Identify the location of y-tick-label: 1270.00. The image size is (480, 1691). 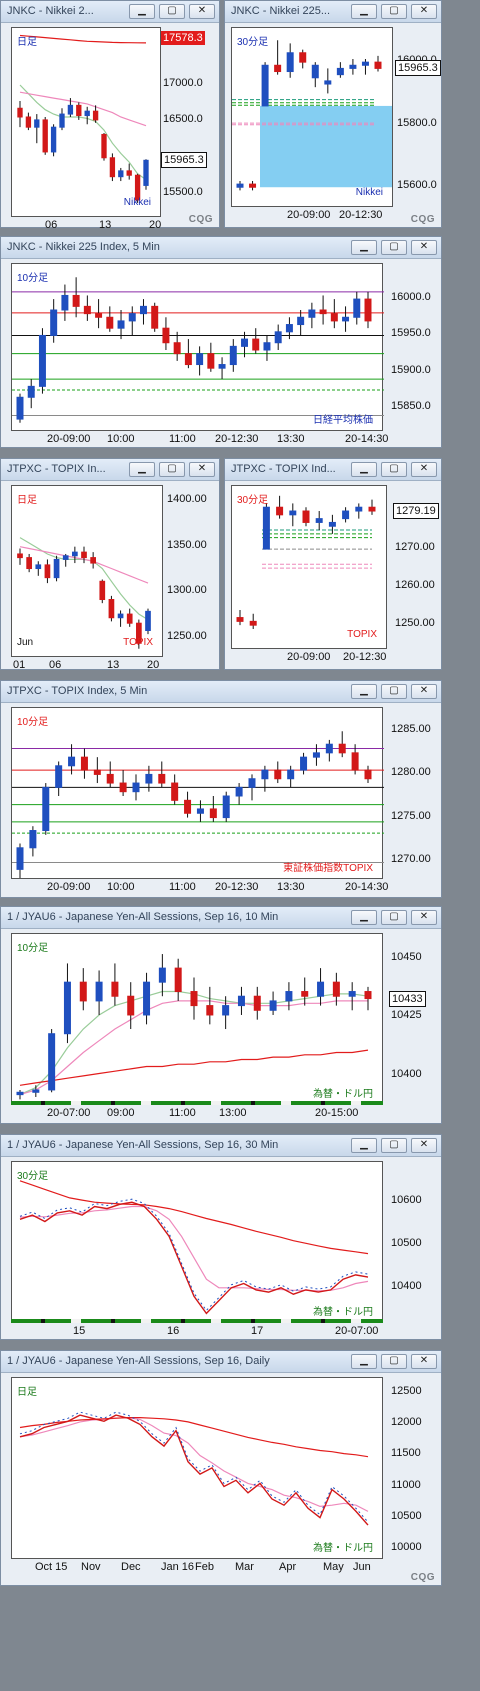
(415, 547).